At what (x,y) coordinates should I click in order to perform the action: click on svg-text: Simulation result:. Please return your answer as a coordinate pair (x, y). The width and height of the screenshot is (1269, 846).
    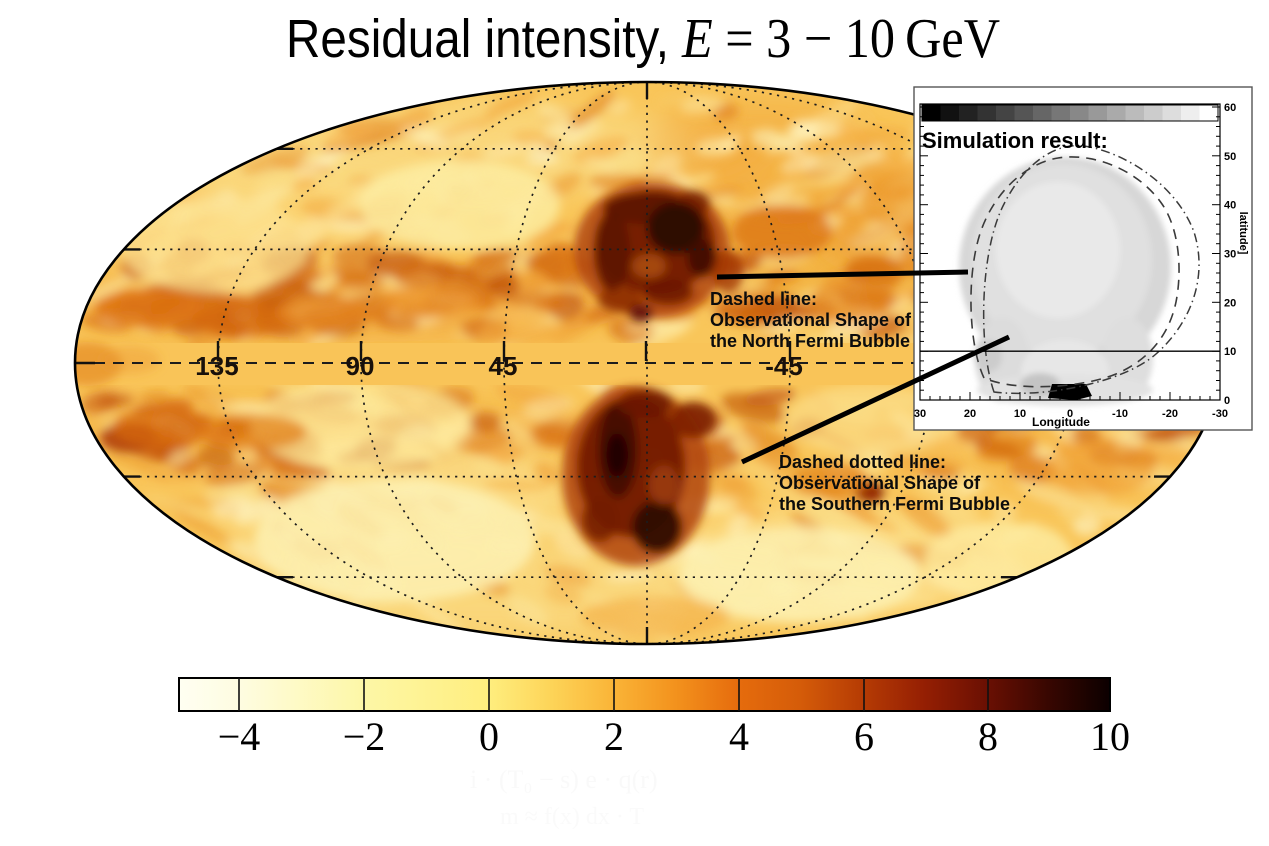
    Looking at the image, I should click on (1015, 140).